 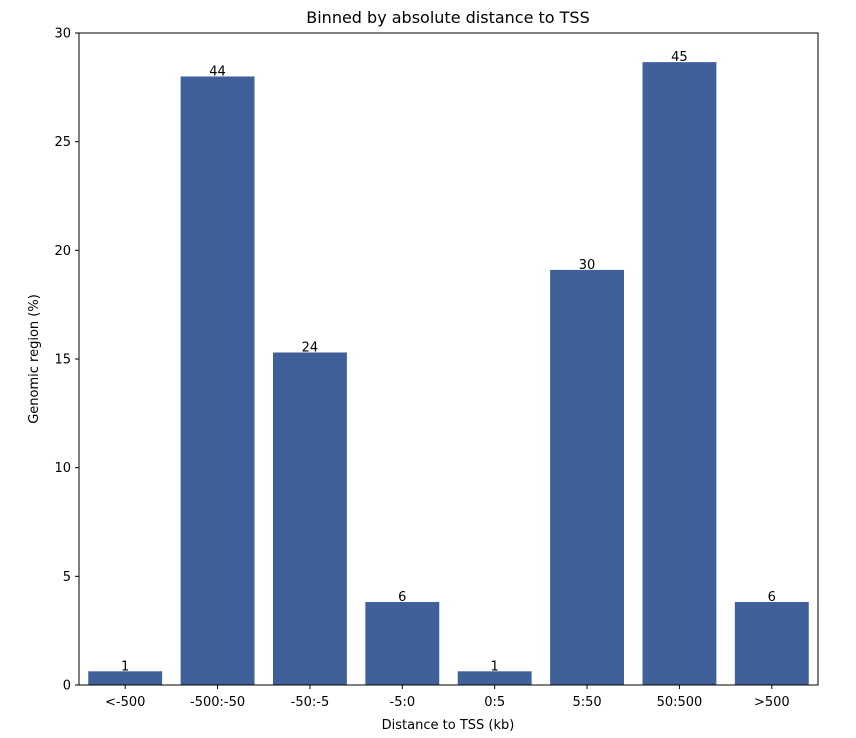 I want to click on y-tick-label: 5, so click(x=67, y=577).